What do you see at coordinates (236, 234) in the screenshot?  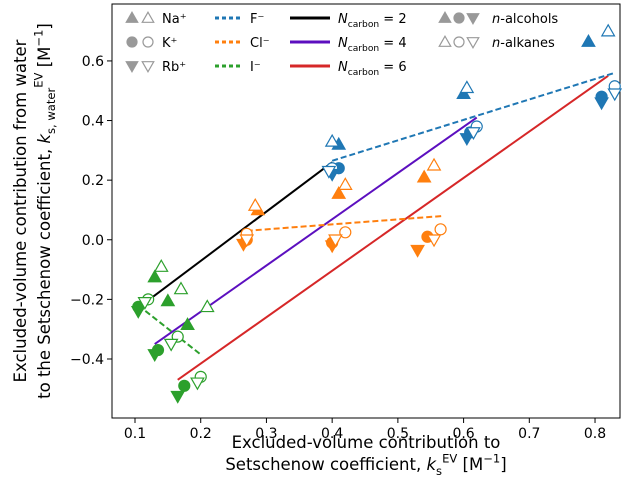 I see `fit-line` at bounding box center [236, 234].